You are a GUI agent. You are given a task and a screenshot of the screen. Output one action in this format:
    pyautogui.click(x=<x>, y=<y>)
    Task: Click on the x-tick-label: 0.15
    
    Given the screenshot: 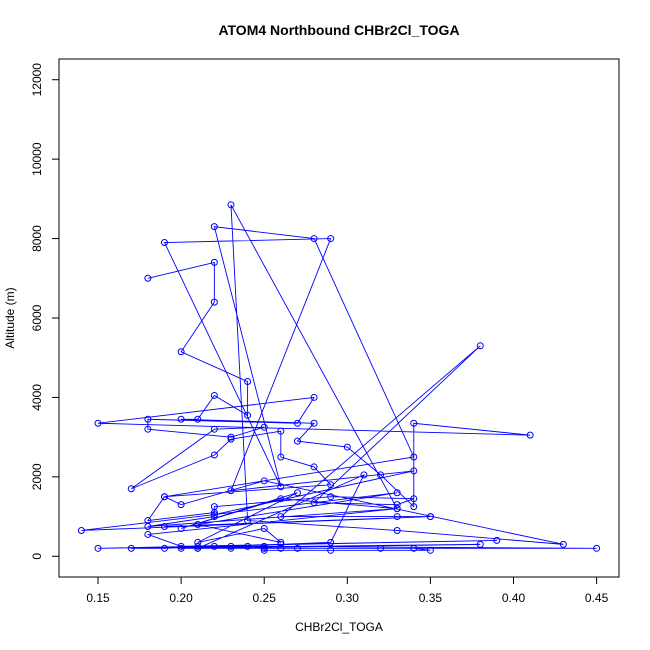 What is the action you would take?
    pyautogui.click(x=98, y=598)
    